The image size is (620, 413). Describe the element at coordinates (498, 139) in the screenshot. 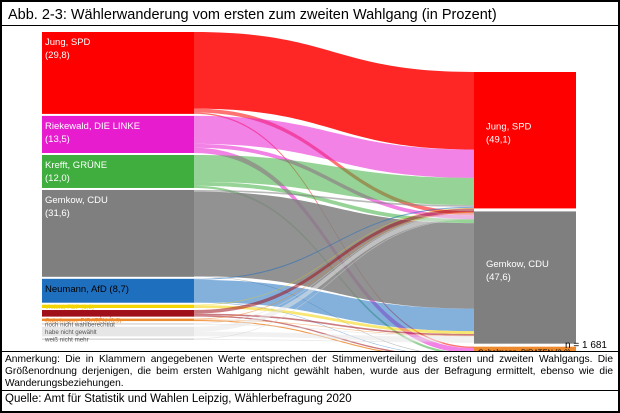

I see `right-node-value: (49,1)` at that location.